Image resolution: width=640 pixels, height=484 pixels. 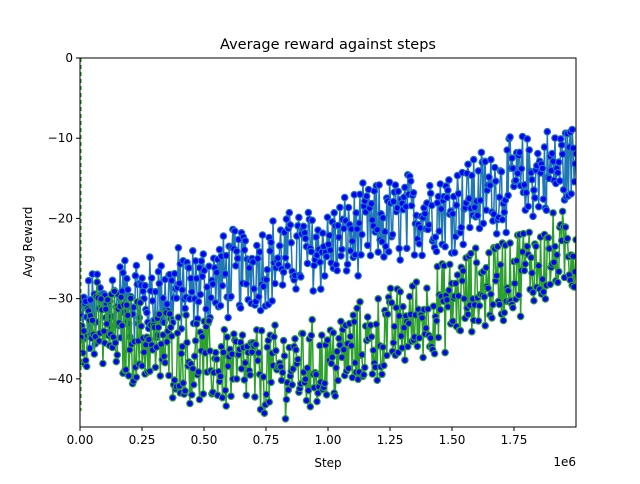 What do you see at coordinates (60, 299) in the screenshot?
I see `y-tick-label: −30` at bounding box center [60, 299].